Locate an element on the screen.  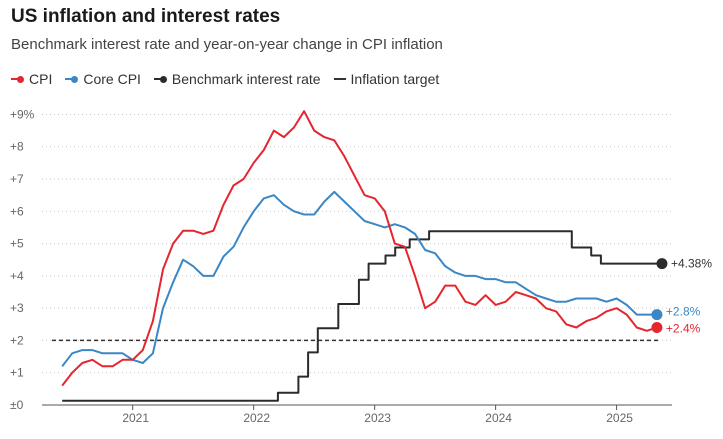
y-tick-label: +1 is located at coordinates (17, 373).